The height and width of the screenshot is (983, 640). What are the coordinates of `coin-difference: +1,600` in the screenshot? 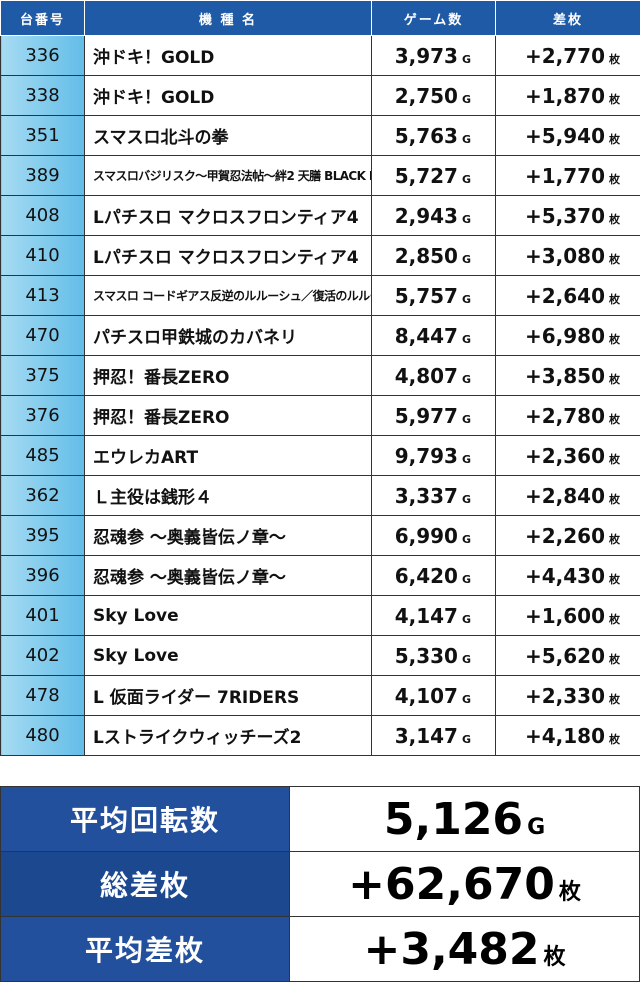 It's located at (564, 615).